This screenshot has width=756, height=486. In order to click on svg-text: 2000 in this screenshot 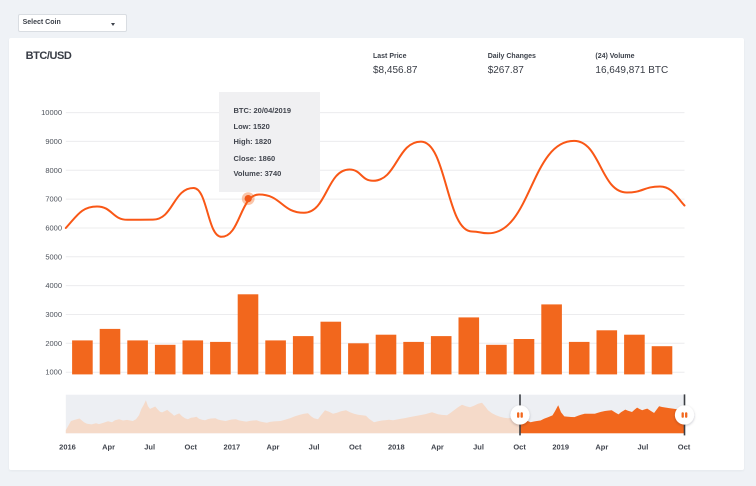, I will do `click(53, 343)`.